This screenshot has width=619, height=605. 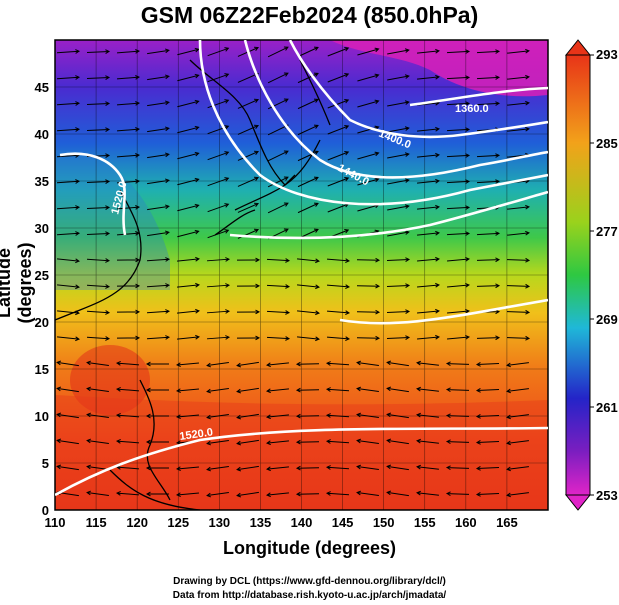 What do you see at coordinates (42, 369) in the screenshot?
I see `y-tick-label: 15` at bounding box center [42, 369].